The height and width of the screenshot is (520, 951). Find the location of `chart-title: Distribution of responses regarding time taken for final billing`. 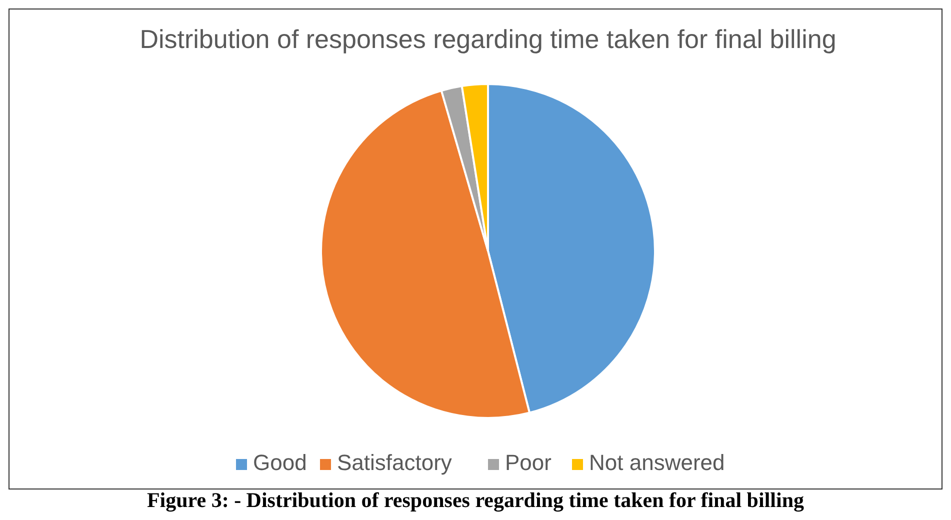

chart-title: Distribution of responses regarding time taken for final billing is located at coordinates (488, 39).